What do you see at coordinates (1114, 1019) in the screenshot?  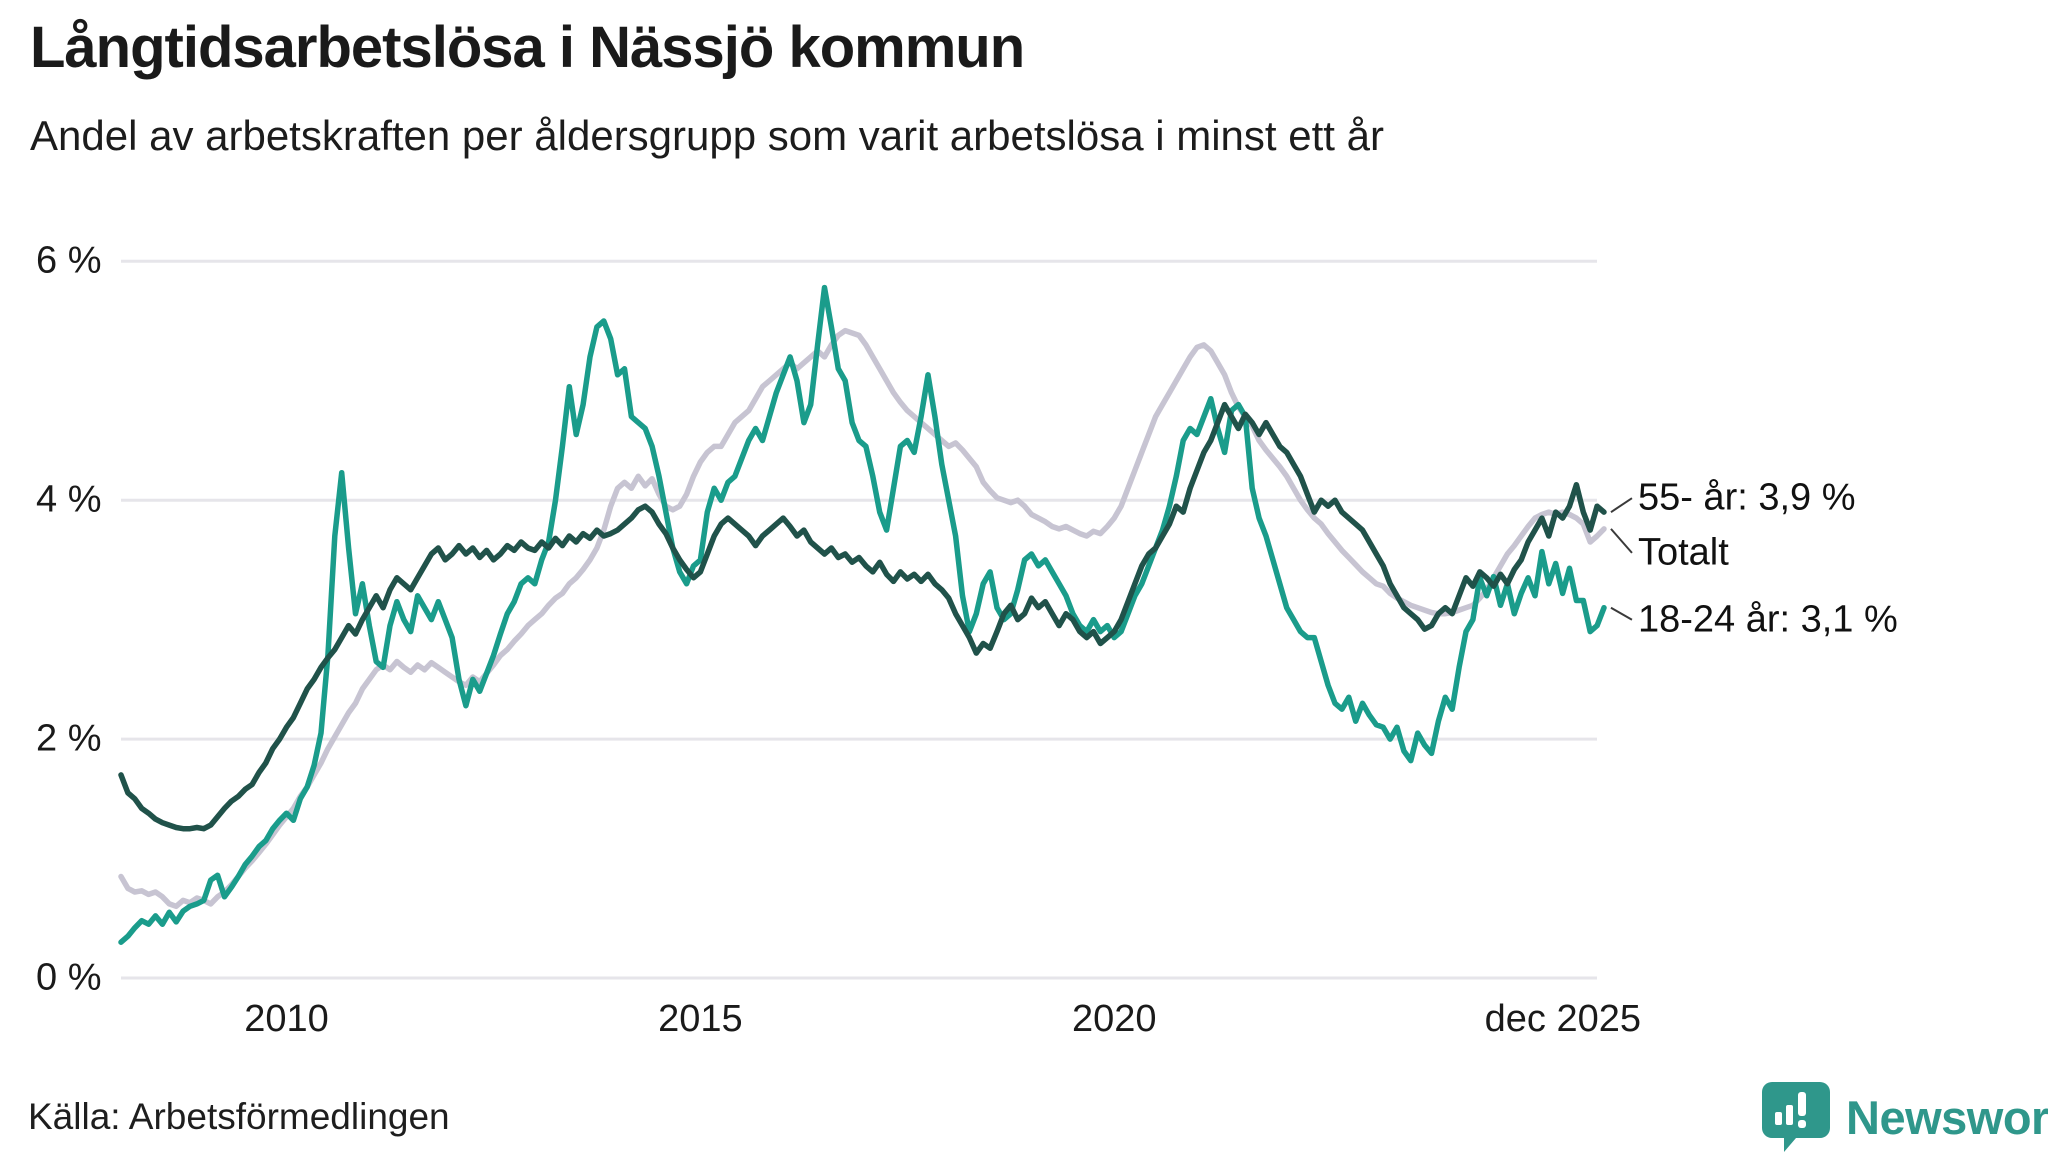 I see `x-tick-label: 2020` at bounding box center [1114, 1019].